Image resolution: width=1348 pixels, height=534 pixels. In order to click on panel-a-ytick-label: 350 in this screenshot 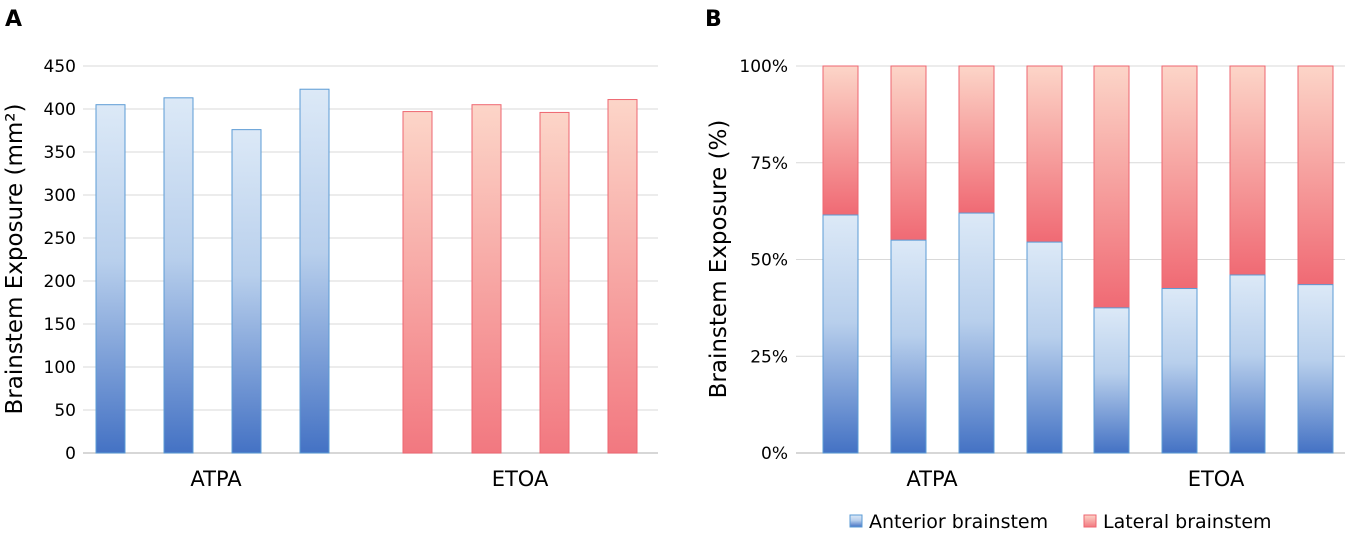, I will do `click(60, 153)`.